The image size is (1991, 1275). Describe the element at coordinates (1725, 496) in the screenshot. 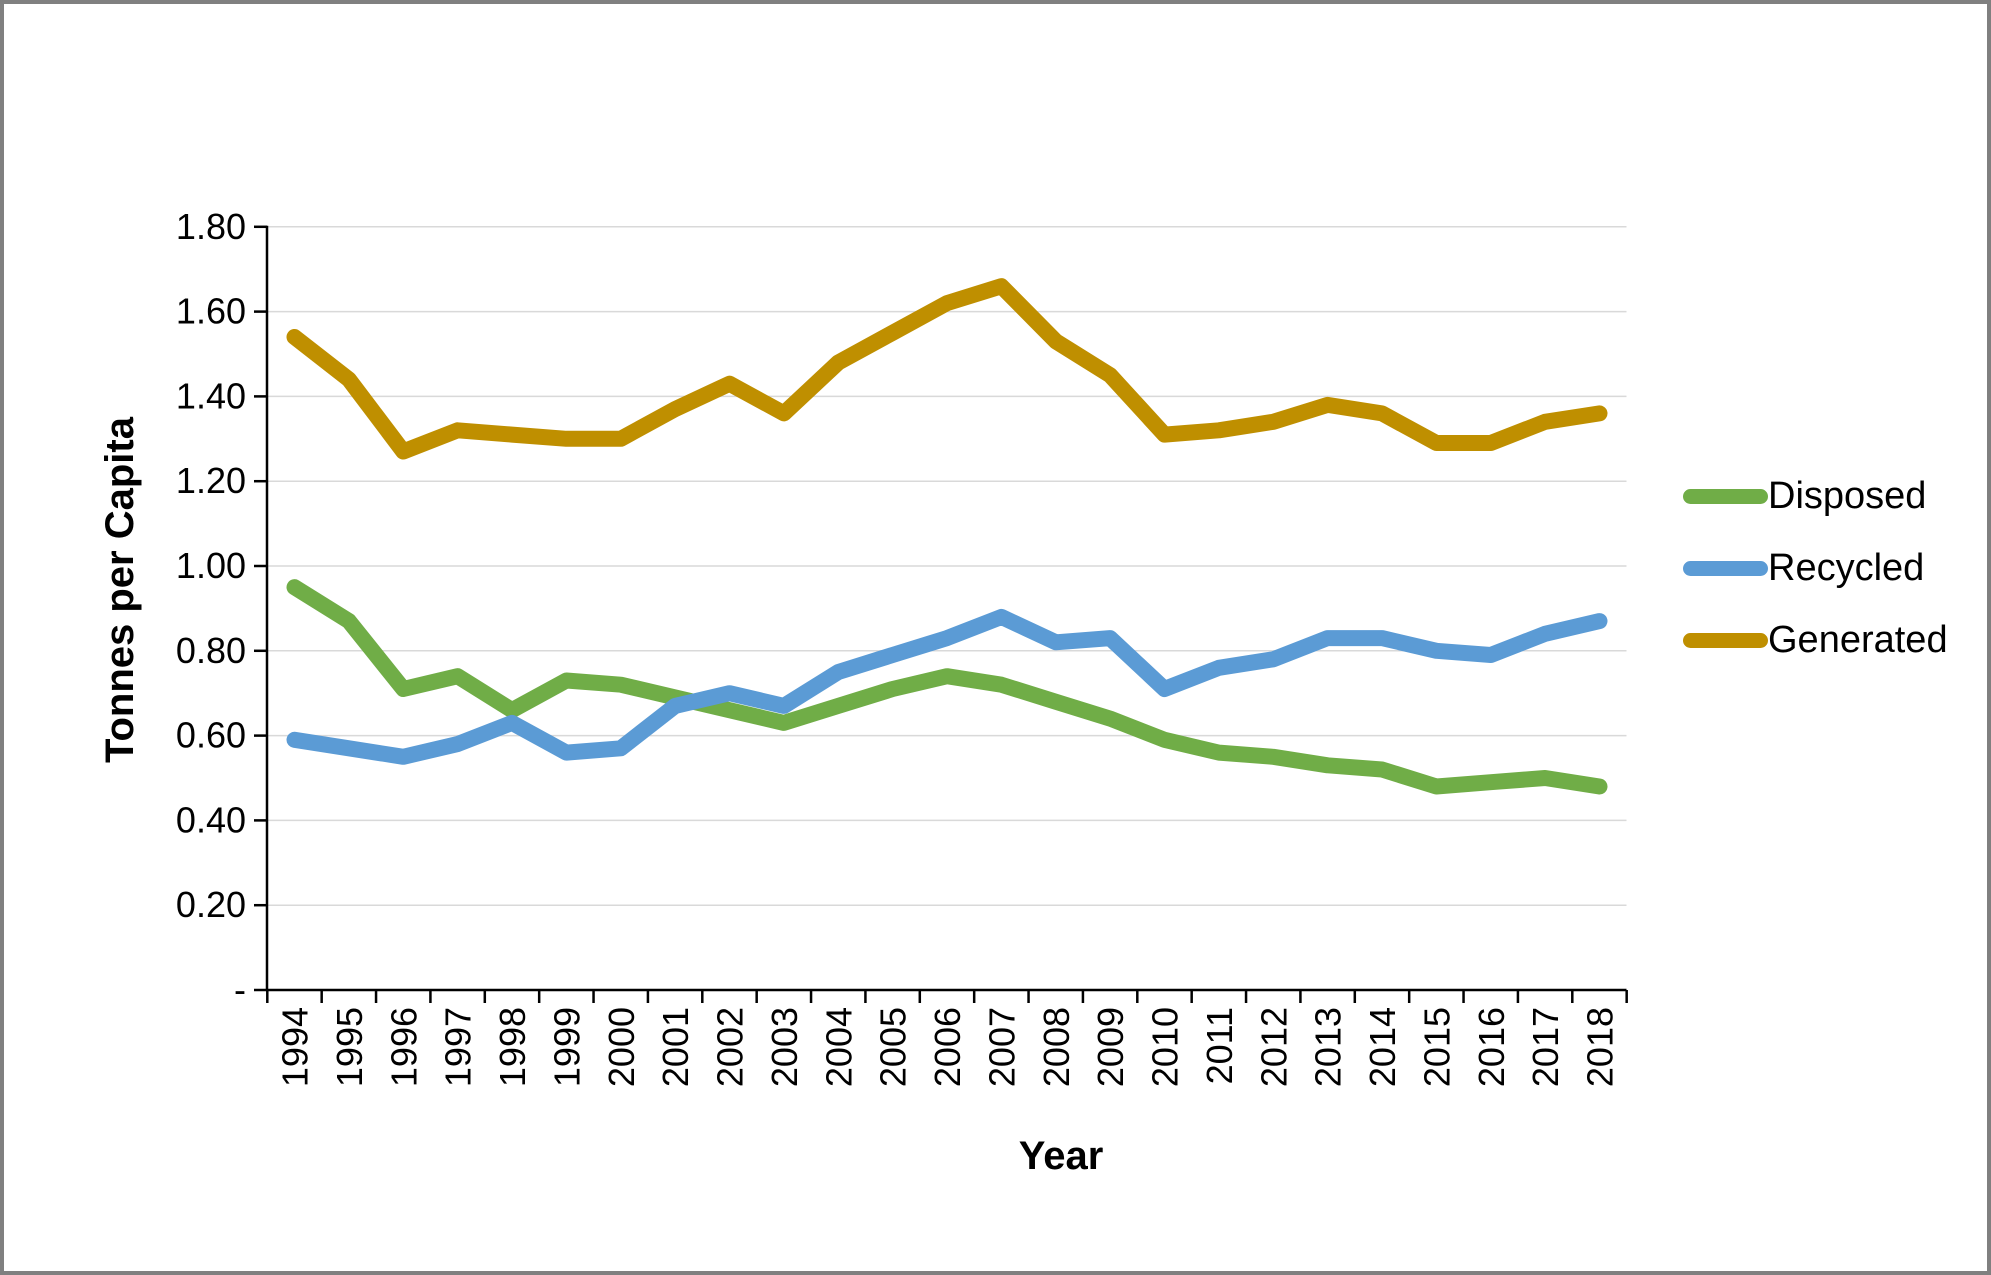

I see `disposed-line-swatch` at that location.